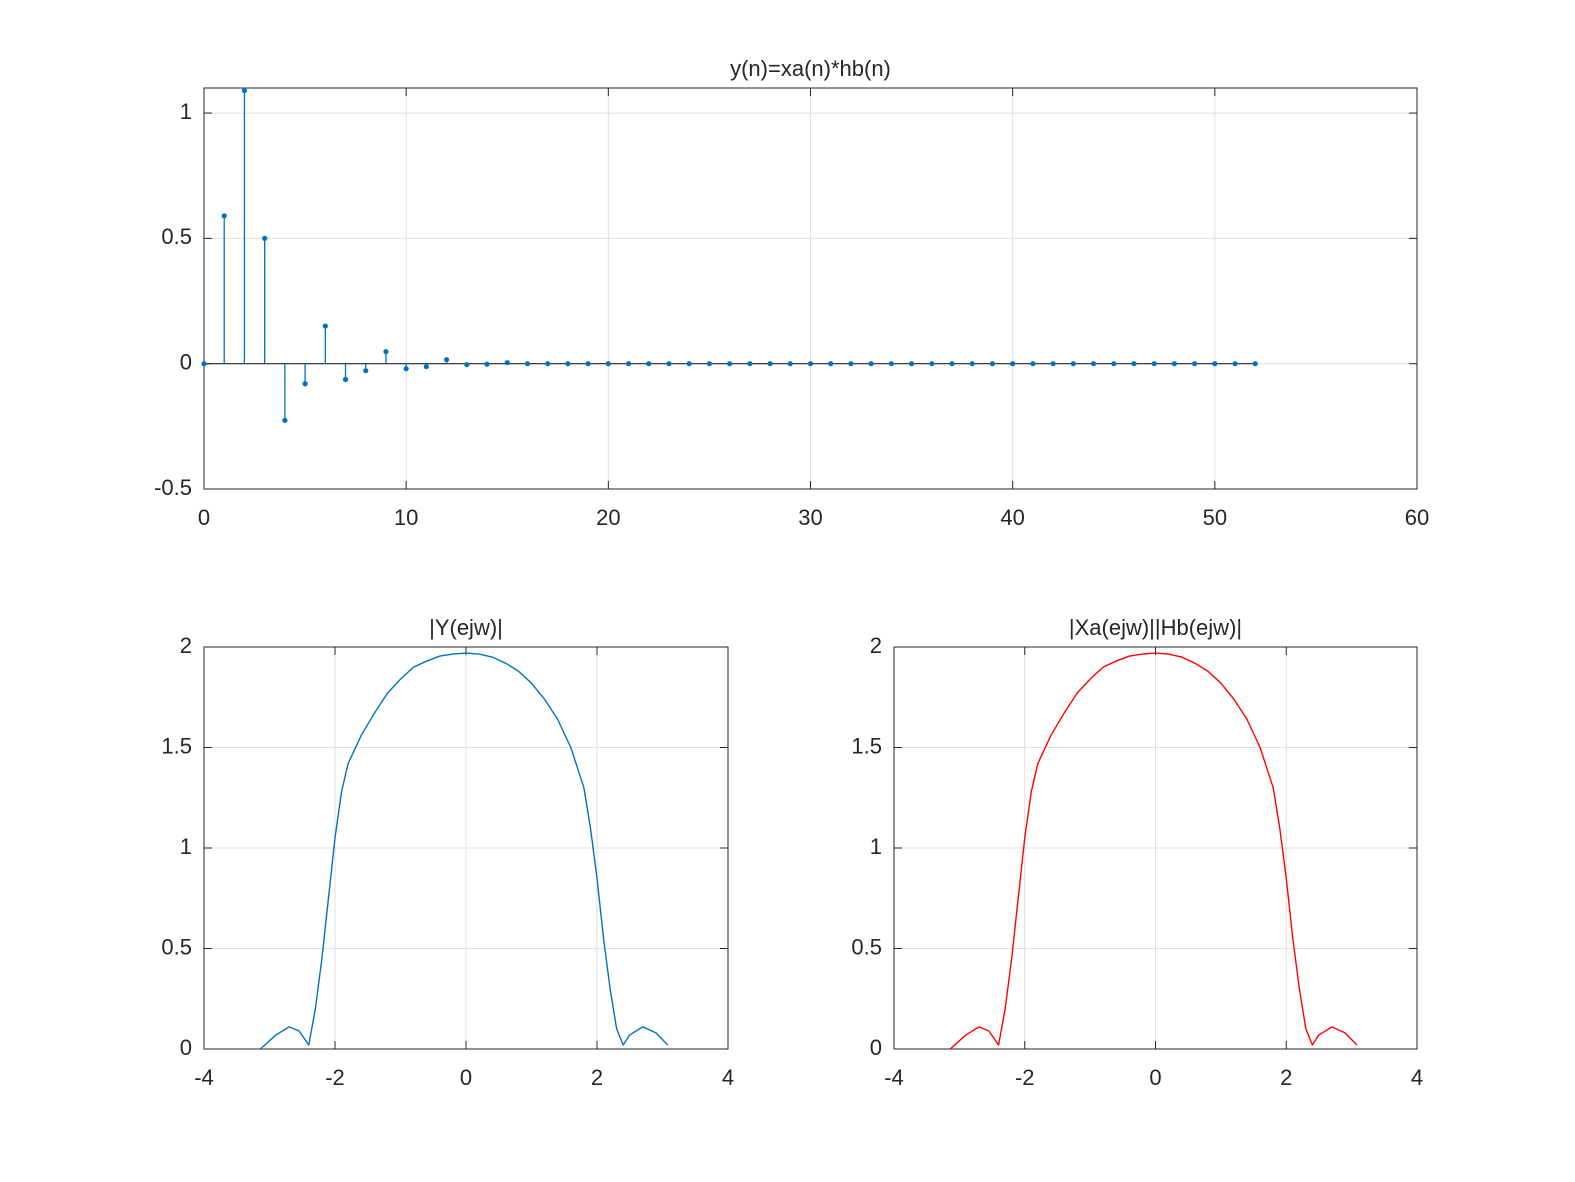 The width and height of the screenshot is (1575, 1182). What do you see at coordinates (608, 517) in the screenshot?
I see `x-tick-label: 20` at bounding box center [608, 517].